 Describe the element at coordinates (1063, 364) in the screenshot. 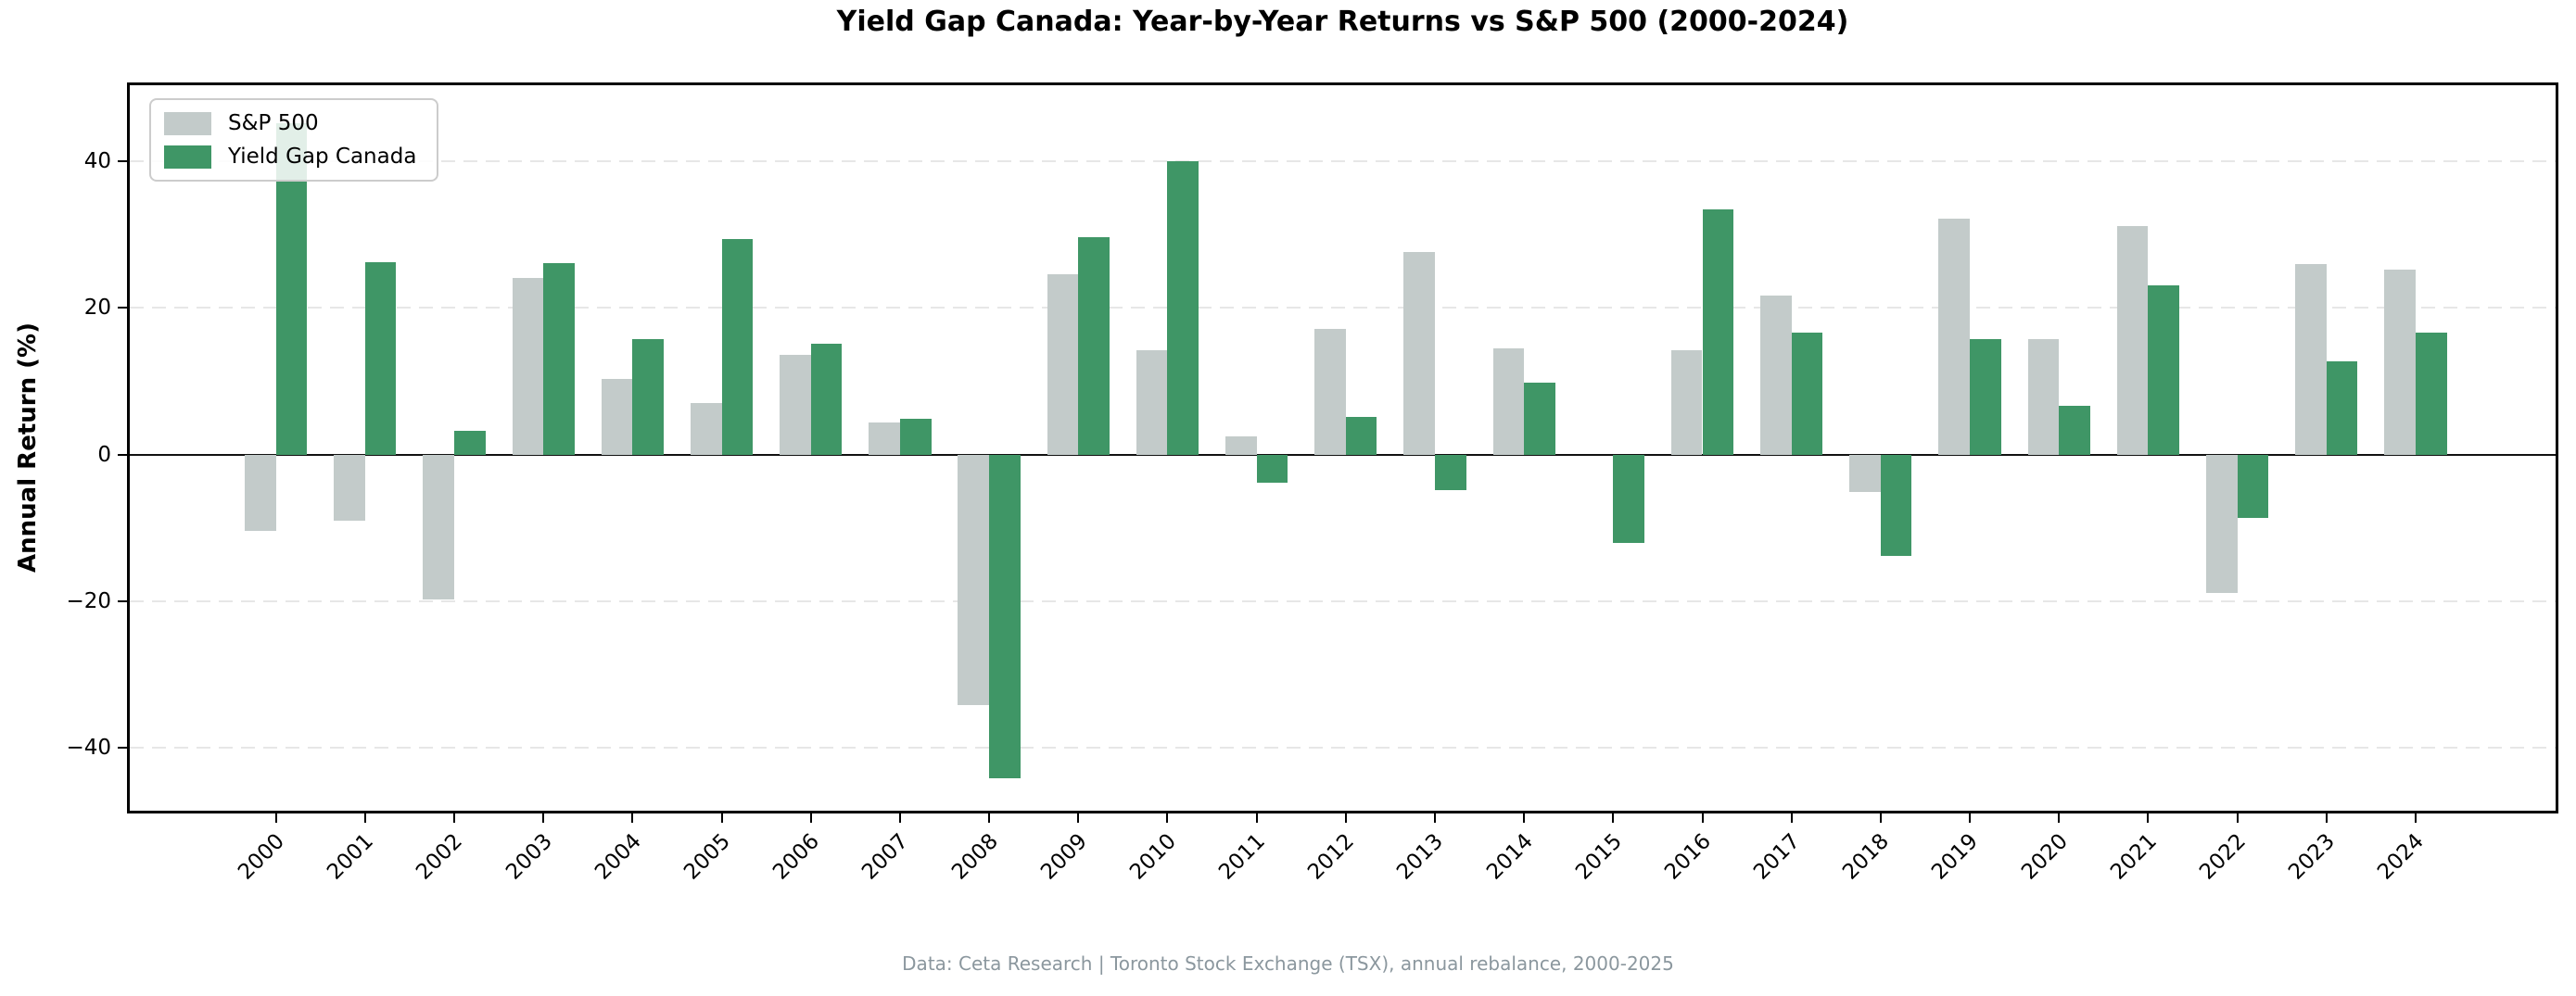

I see `bar-sp500-2009` at that location.